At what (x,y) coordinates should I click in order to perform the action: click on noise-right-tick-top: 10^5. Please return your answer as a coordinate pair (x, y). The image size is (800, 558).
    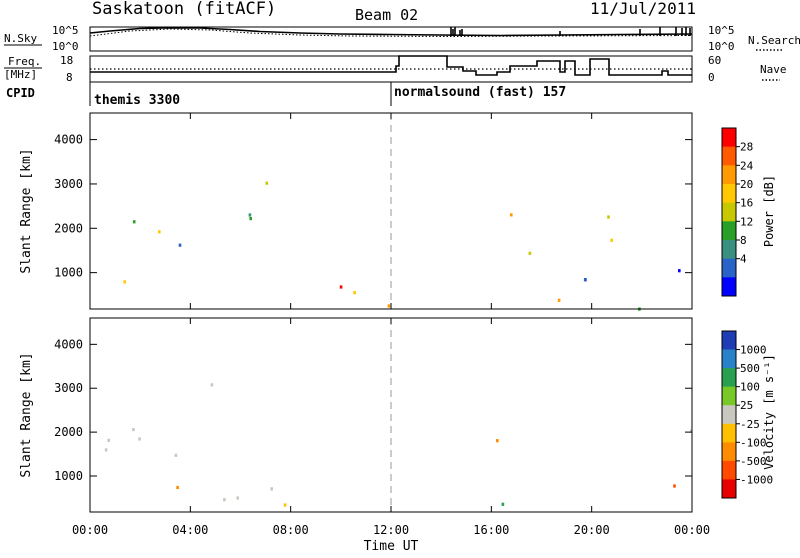
    Looking at the image, I should click on (721, 30).